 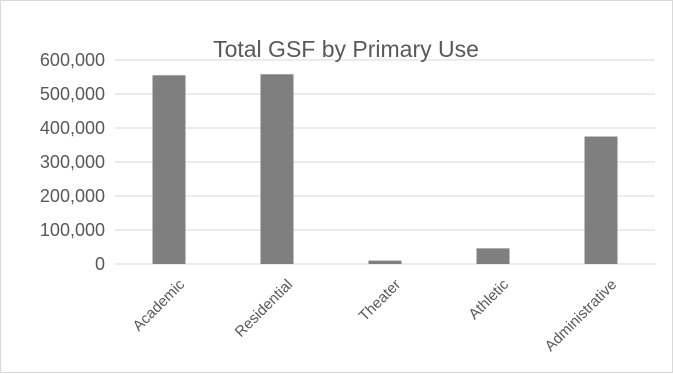 What do you see at coordinates (72, 94) in the screenshot?
I see `y-tick-label: 500,000` at bounding box center [72, 94].